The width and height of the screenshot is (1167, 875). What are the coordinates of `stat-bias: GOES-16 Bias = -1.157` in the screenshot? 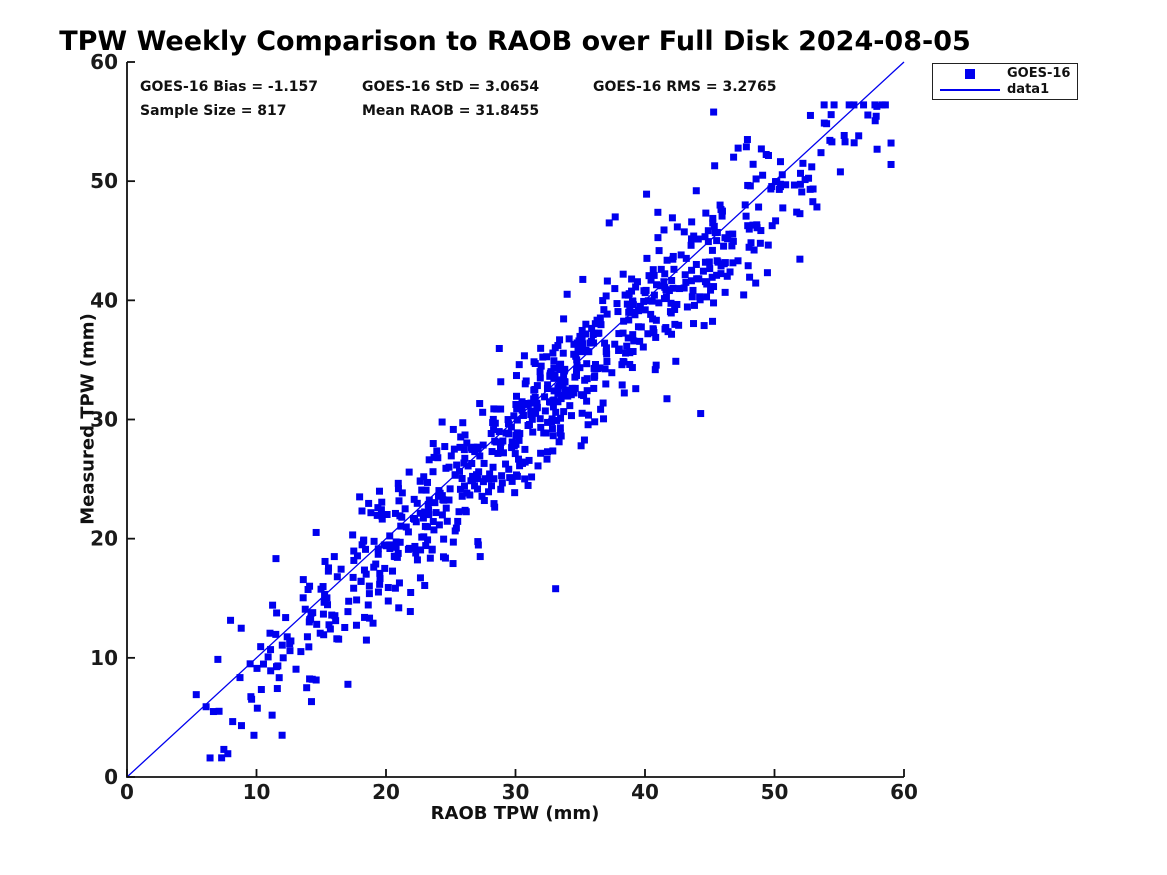 It's located at (229, 87).